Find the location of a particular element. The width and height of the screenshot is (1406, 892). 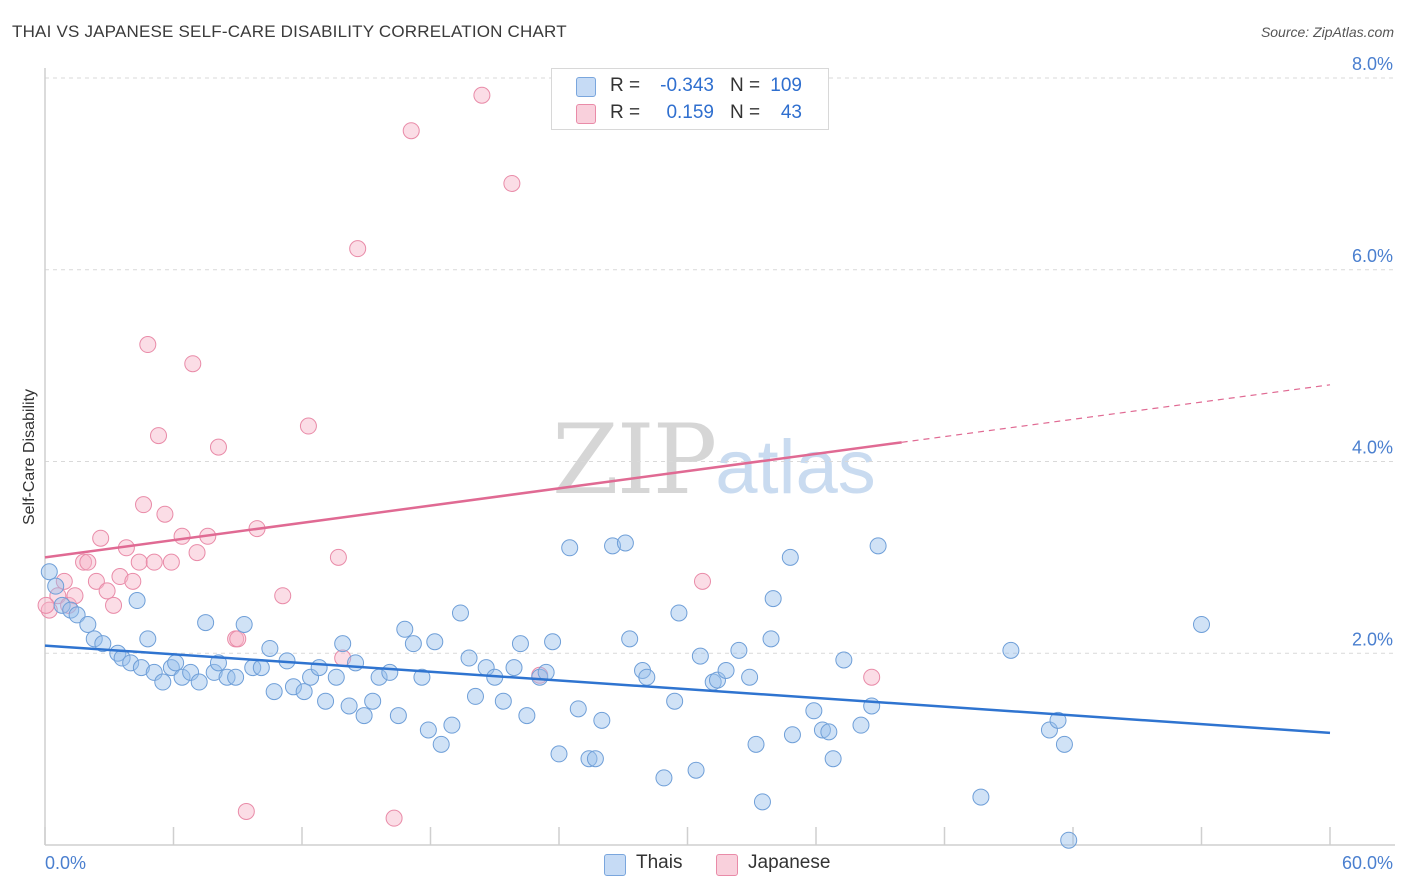

y-tick-label: 2.0% is located at coordinates (1372, 639).